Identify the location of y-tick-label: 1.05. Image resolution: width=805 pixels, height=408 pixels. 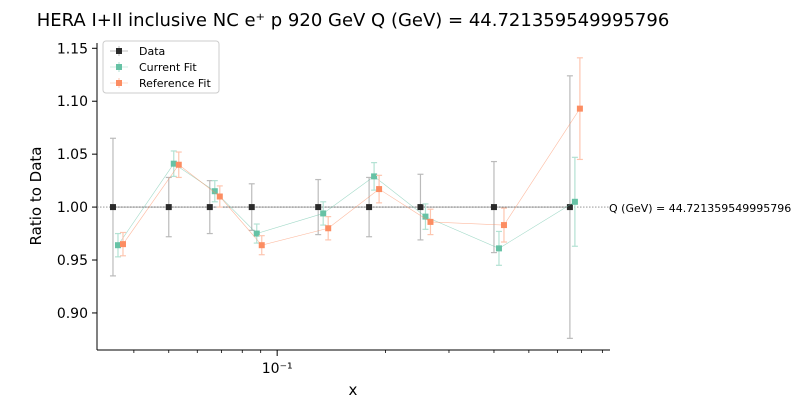
(72, 155).